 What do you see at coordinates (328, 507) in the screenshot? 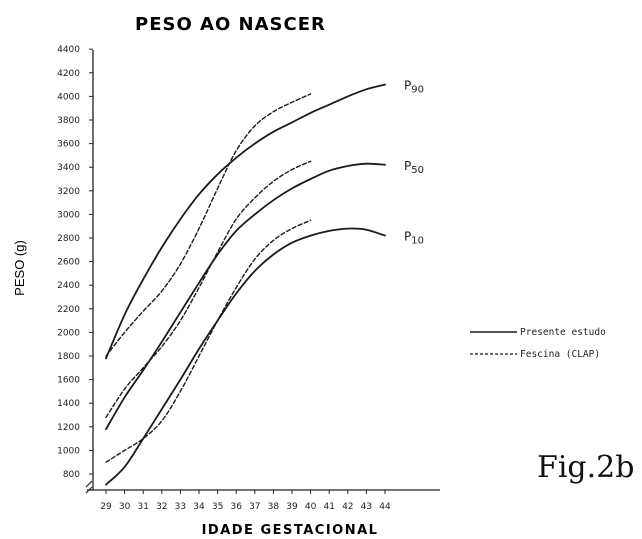
I see `x-tick-label: 41` at bounding box center [328, 507].